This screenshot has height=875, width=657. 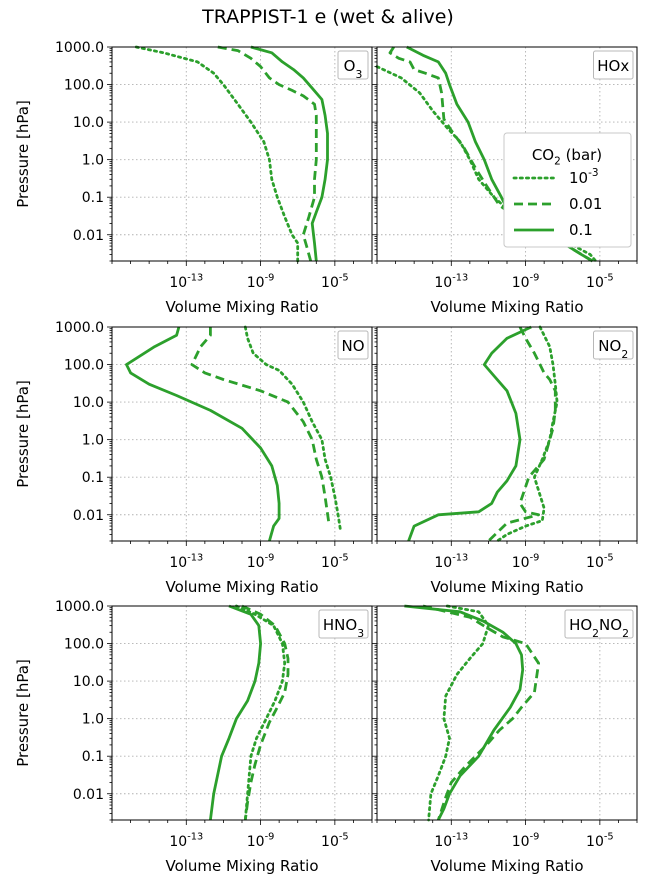 I want to click on legend: CO2 (bar)10-3 0.01 0.1, so click(x=567, y=190).